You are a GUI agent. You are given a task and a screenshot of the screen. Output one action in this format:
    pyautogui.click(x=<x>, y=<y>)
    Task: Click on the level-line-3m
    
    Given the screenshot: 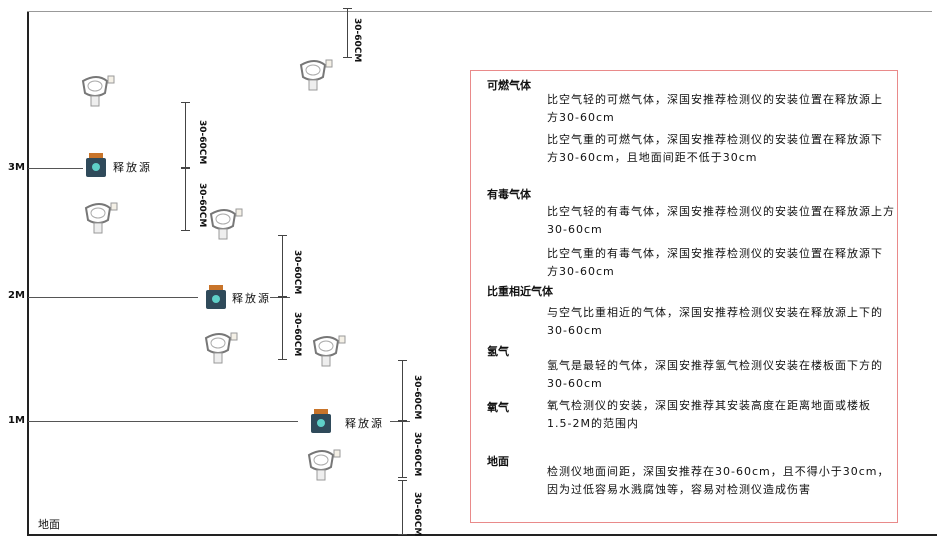 What is the action you would take?
    pyautogui.click(x=55, y=168)
    